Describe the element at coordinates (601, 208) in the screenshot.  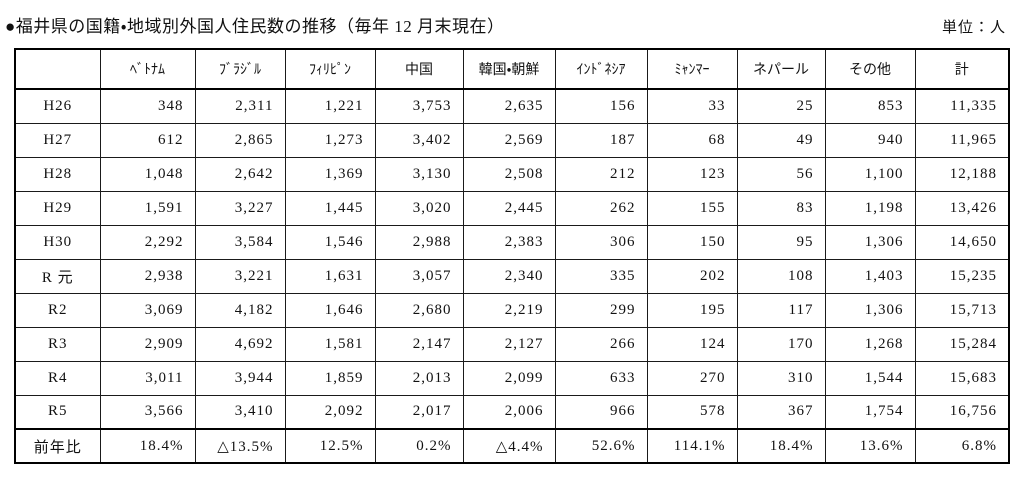
I see `cell-value: 262` at that location.